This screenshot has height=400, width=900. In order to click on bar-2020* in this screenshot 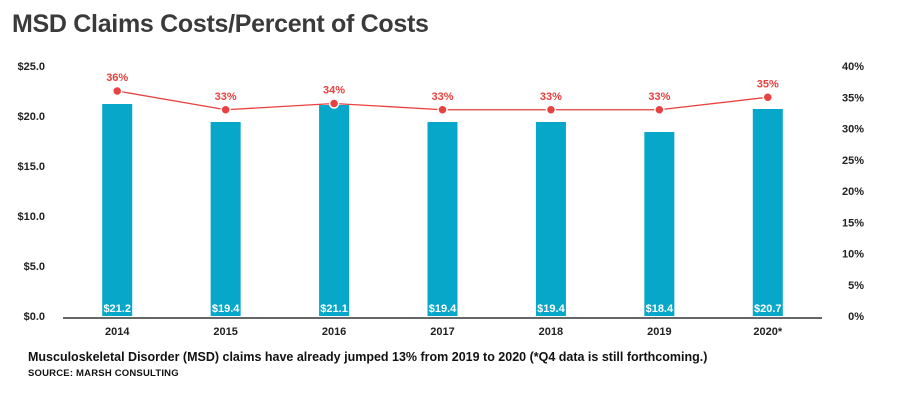, I will do `click(767, 212)`.